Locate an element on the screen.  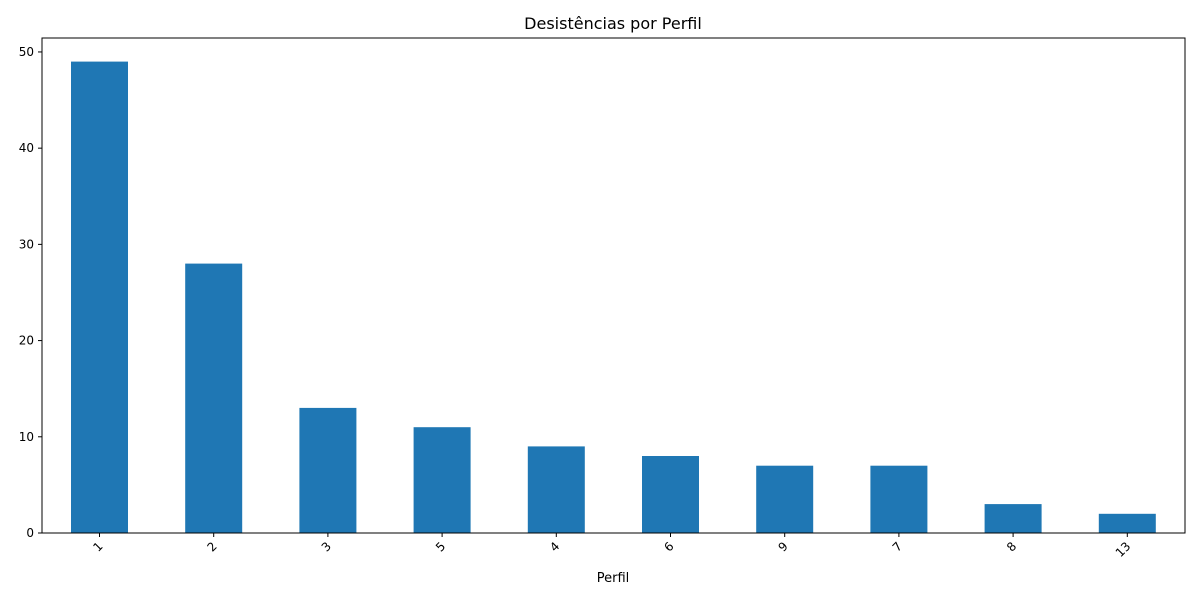
y-tick-label: 10 is located at coordinates (26, 437).